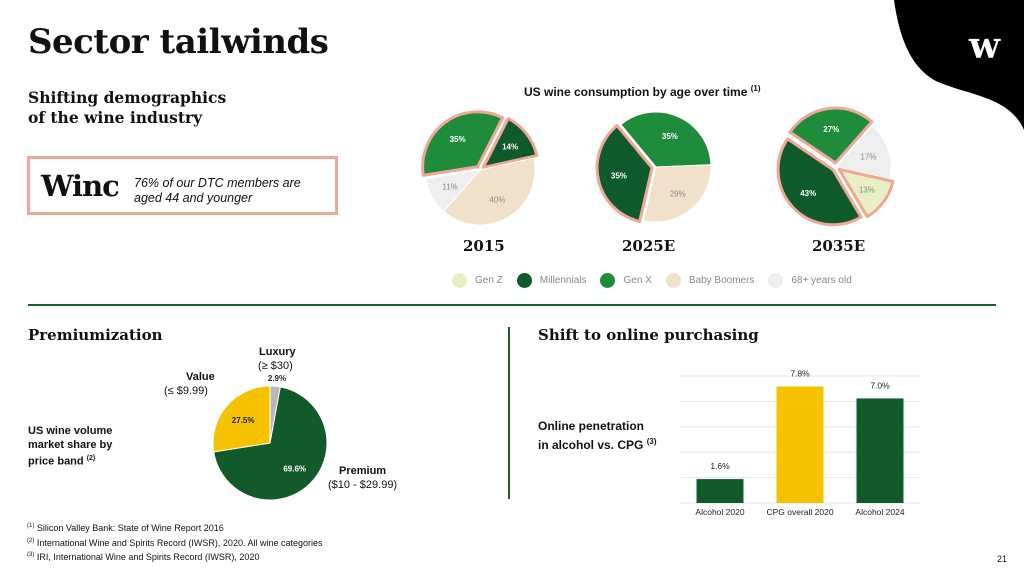 The image size is (1024, 575). What do you see at coordinates (799, 512) in the screenshot?
I see `bar-category-cpg-overall-2020: CPG overall 2020` at bounding box center [799, 512].